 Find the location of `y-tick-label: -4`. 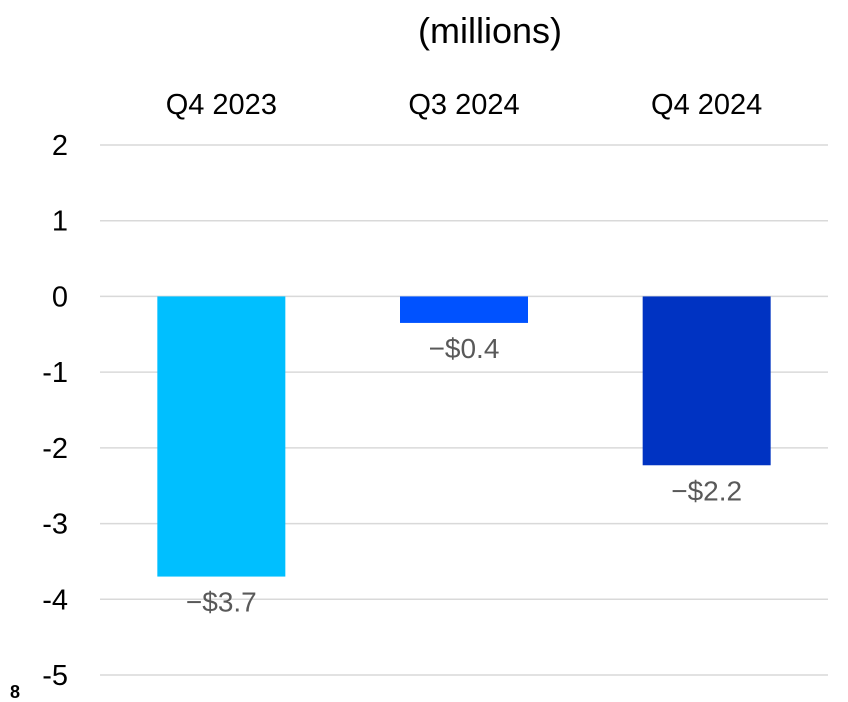

y-tick-label: -4 is located at coordinates (55, 600).